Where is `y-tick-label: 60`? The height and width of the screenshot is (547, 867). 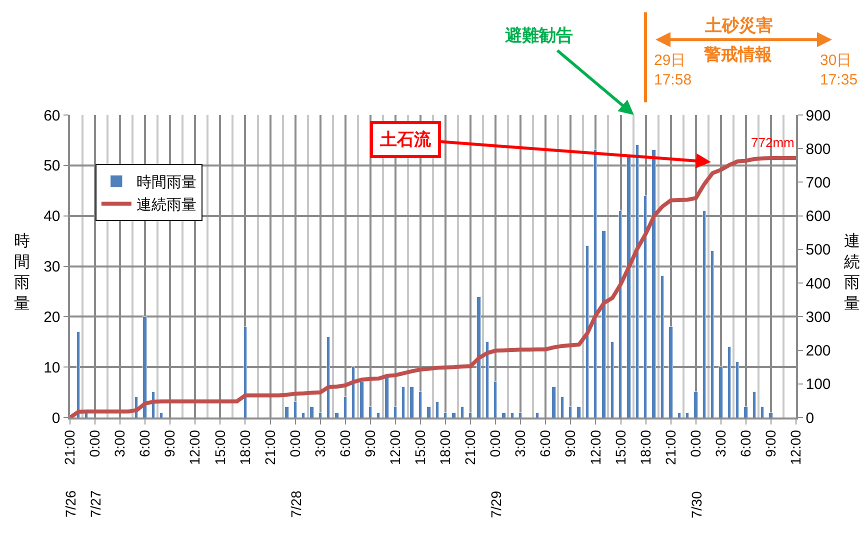
y-tick-label: 60 is located at coordinates (52, 115).